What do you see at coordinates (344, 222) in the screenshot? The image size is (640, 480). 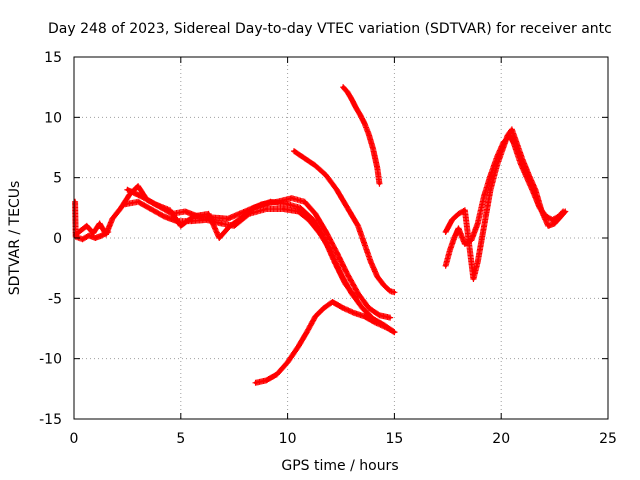 I see `series-arc-d` at bounding box center [344, 222].